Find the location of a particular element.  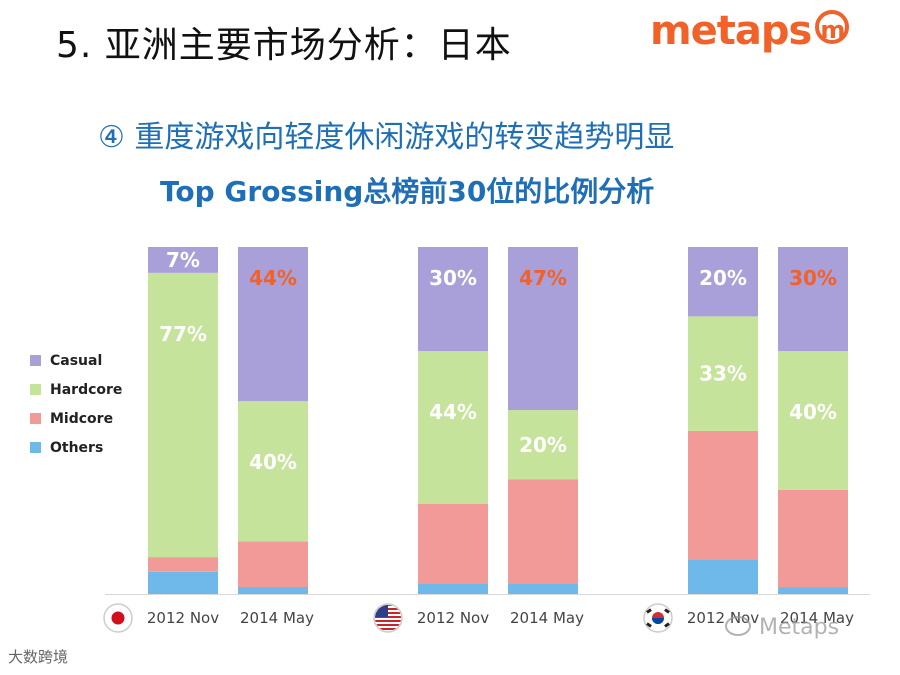

subtitle-line-1: ④ 重度游戏向轻度休闲游戏的转变趋势明显 is located at coordinates (386, 137).